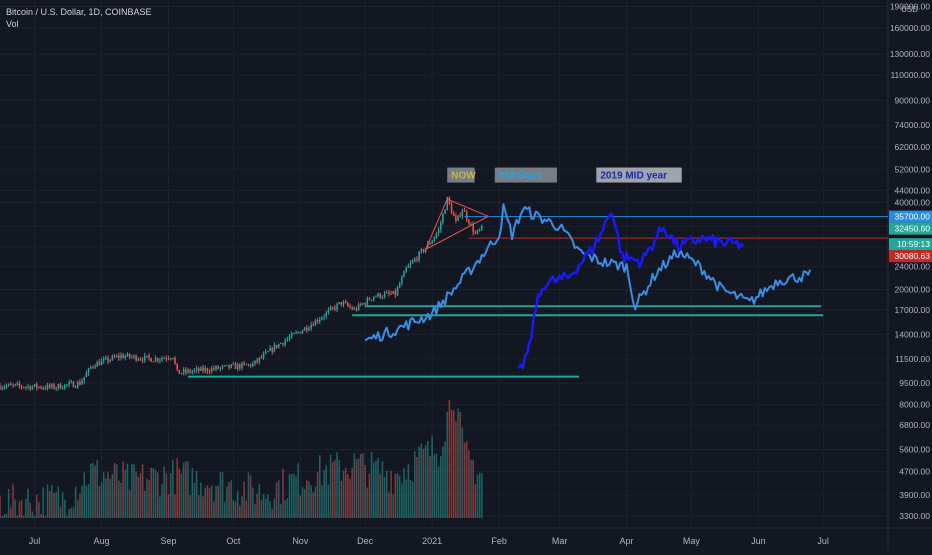 The width and height of the screenshot is (932, 555). What do you see at coordinates (913, 147) in the screenshot?
I see `y-tick-label: 62000.00` at bounding box center [913, 147].